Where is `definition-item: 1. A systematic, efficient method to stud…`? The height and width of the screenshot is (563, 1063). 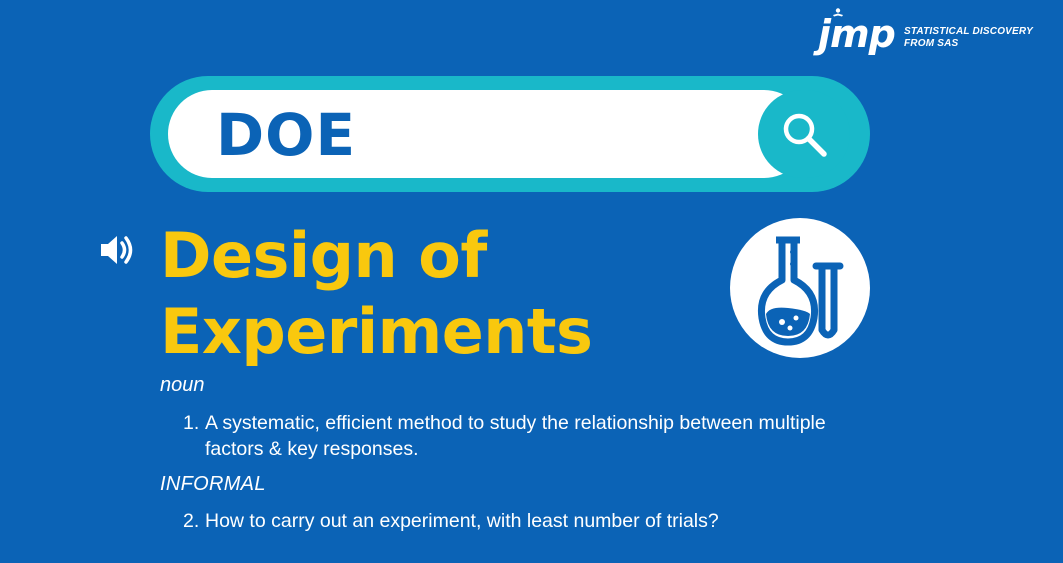 definition-item: 1. A systematic, efficient method to stud… is located at coordinates (563, 436).